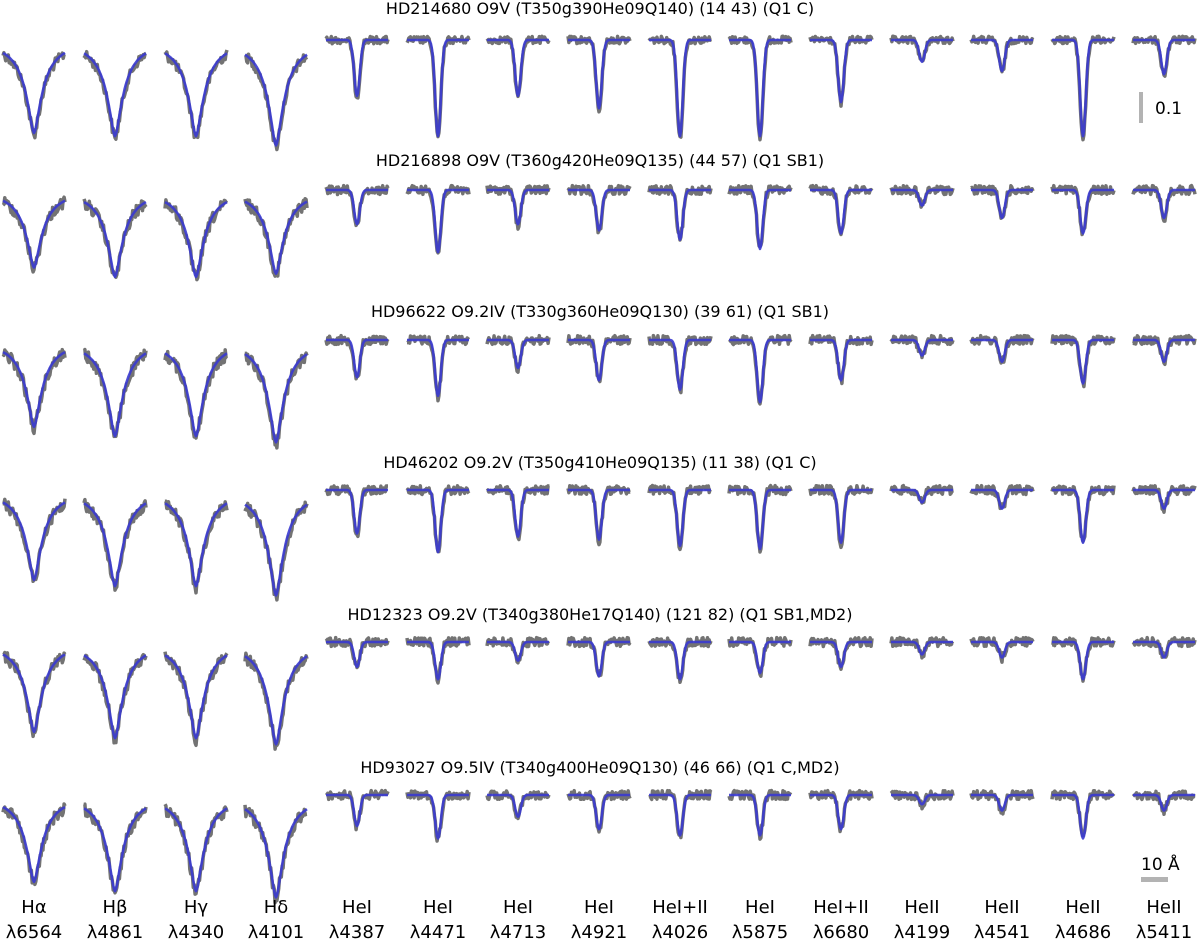  What do you see at coordinates (196, 932) in the screenshot?
I see `column-wavelength-label: λ4340` at bounding box center [196, 932].